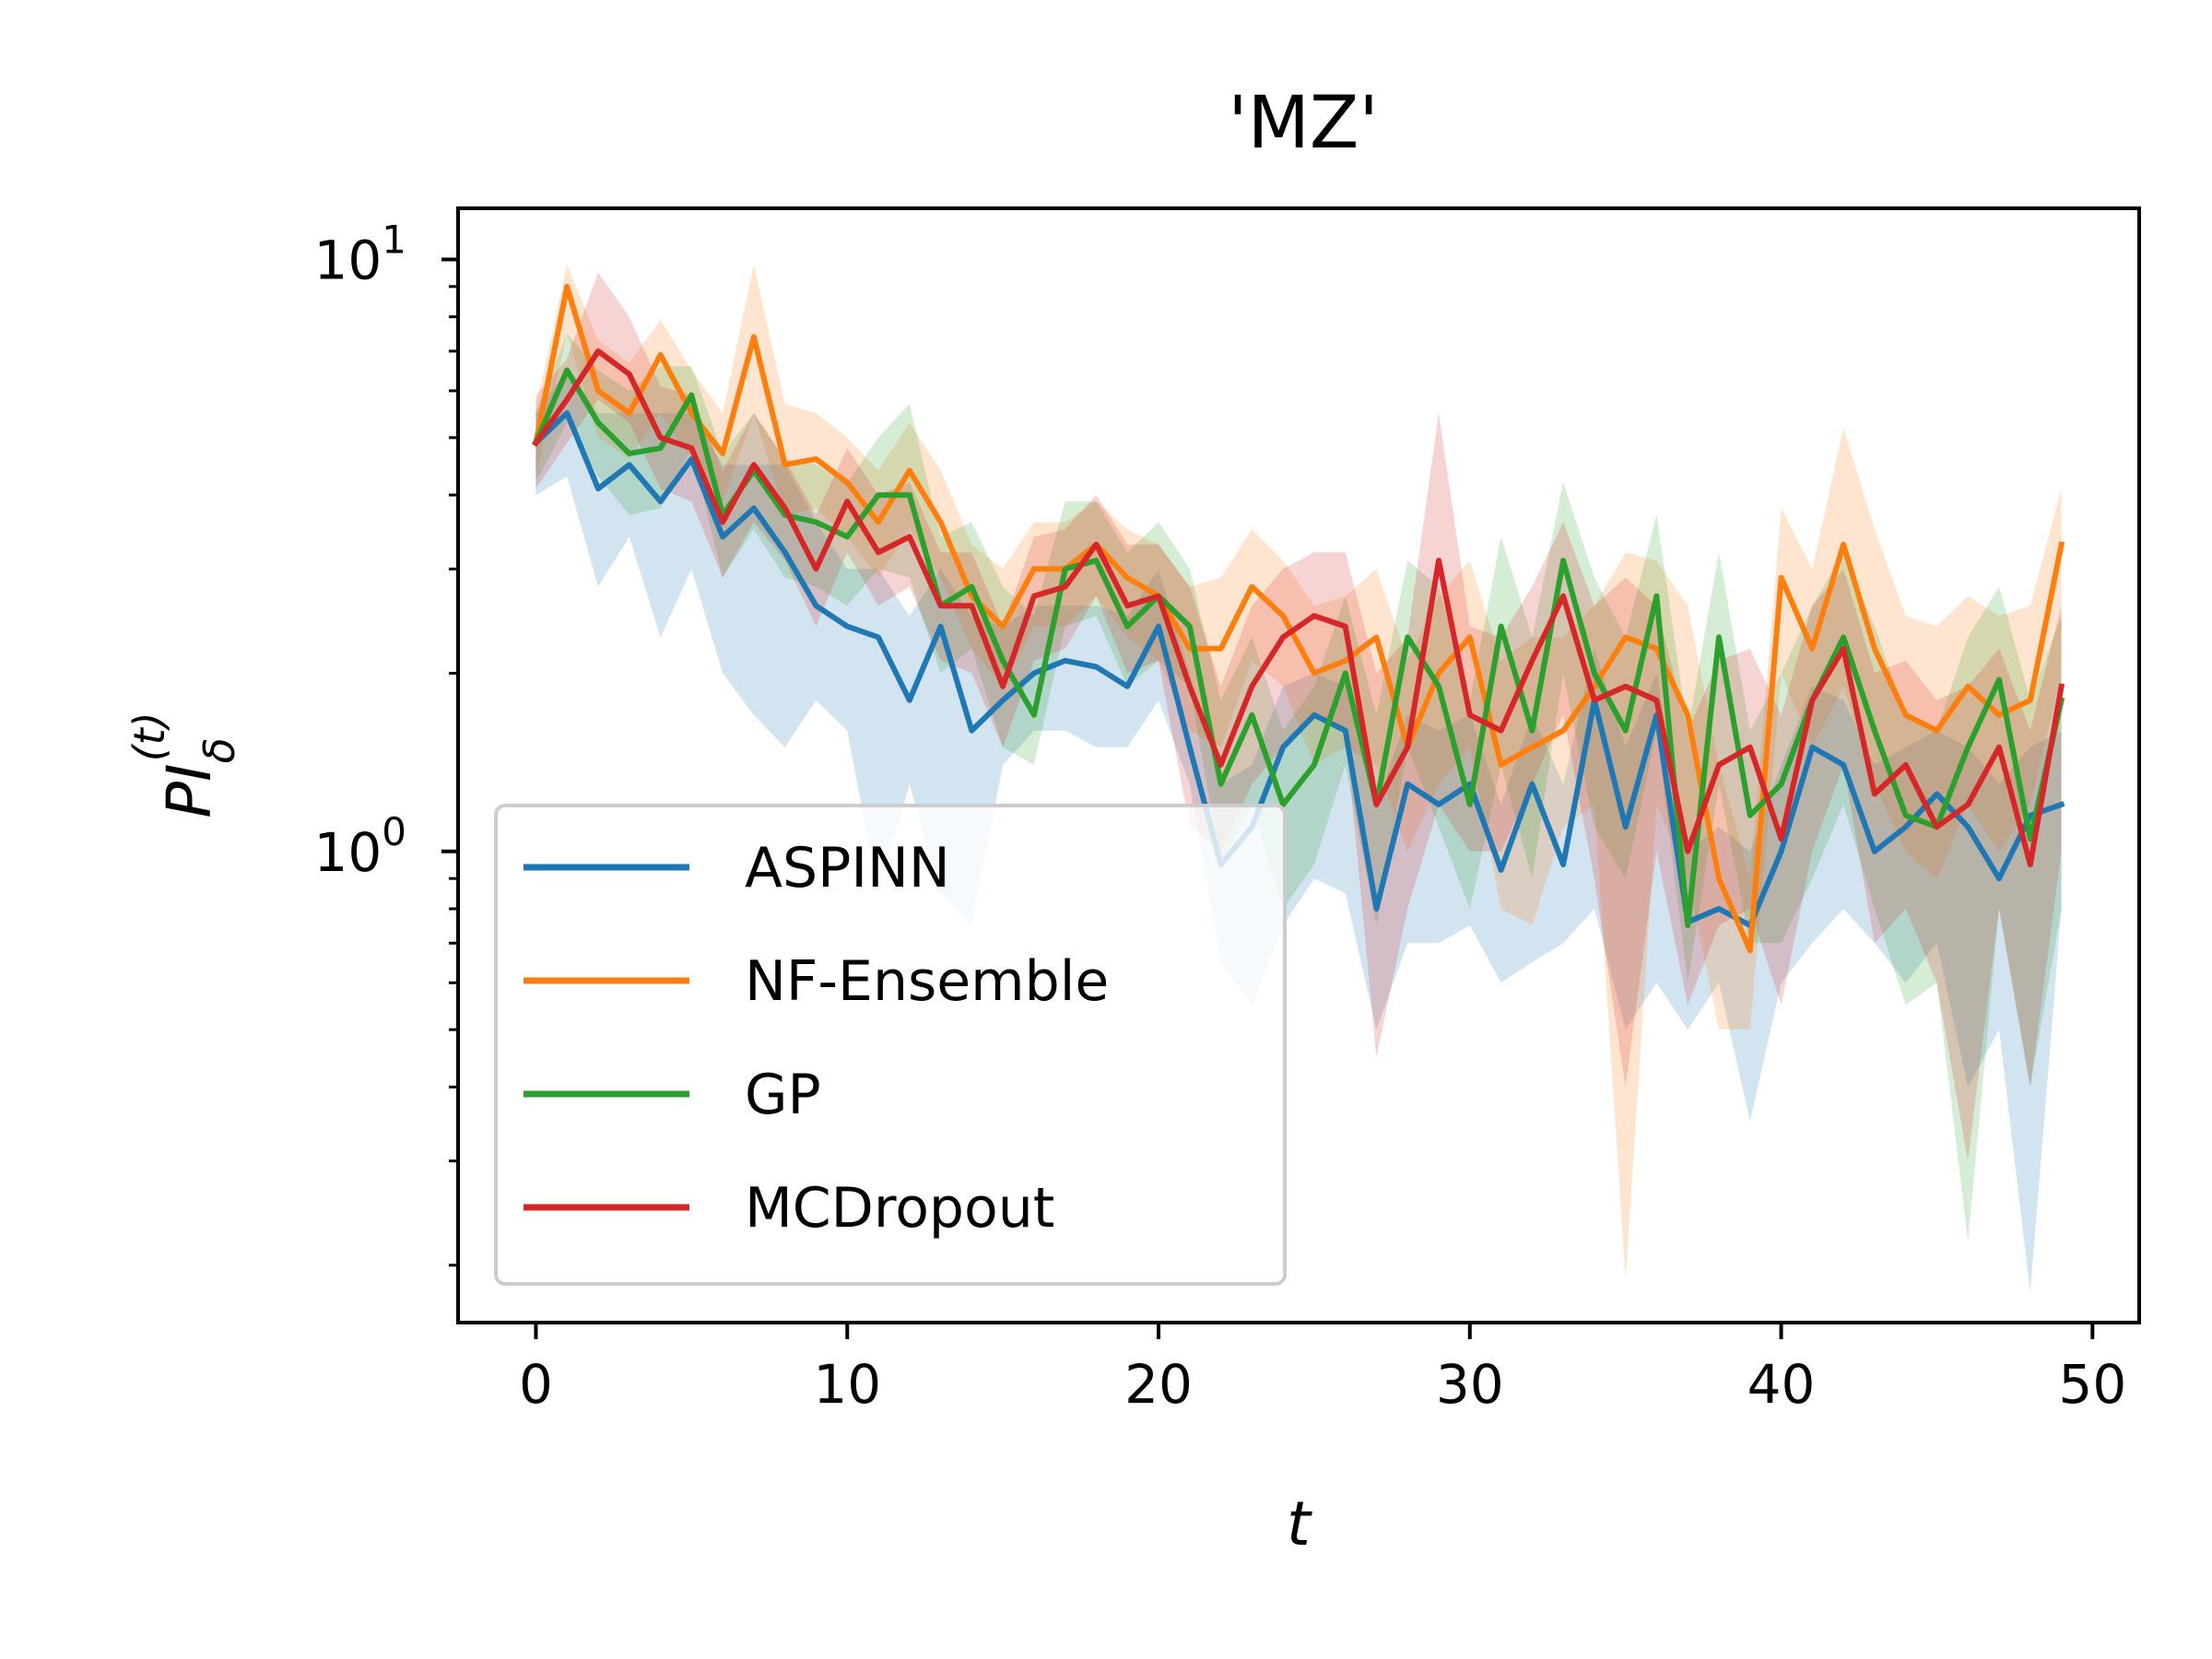 The height and width of the screenshot is (1659, 2212). What do you see at coordinates (1781, 1384) in the screenshot?
I see `x-tick-label: 40` at bounding box center [1781, 1384].